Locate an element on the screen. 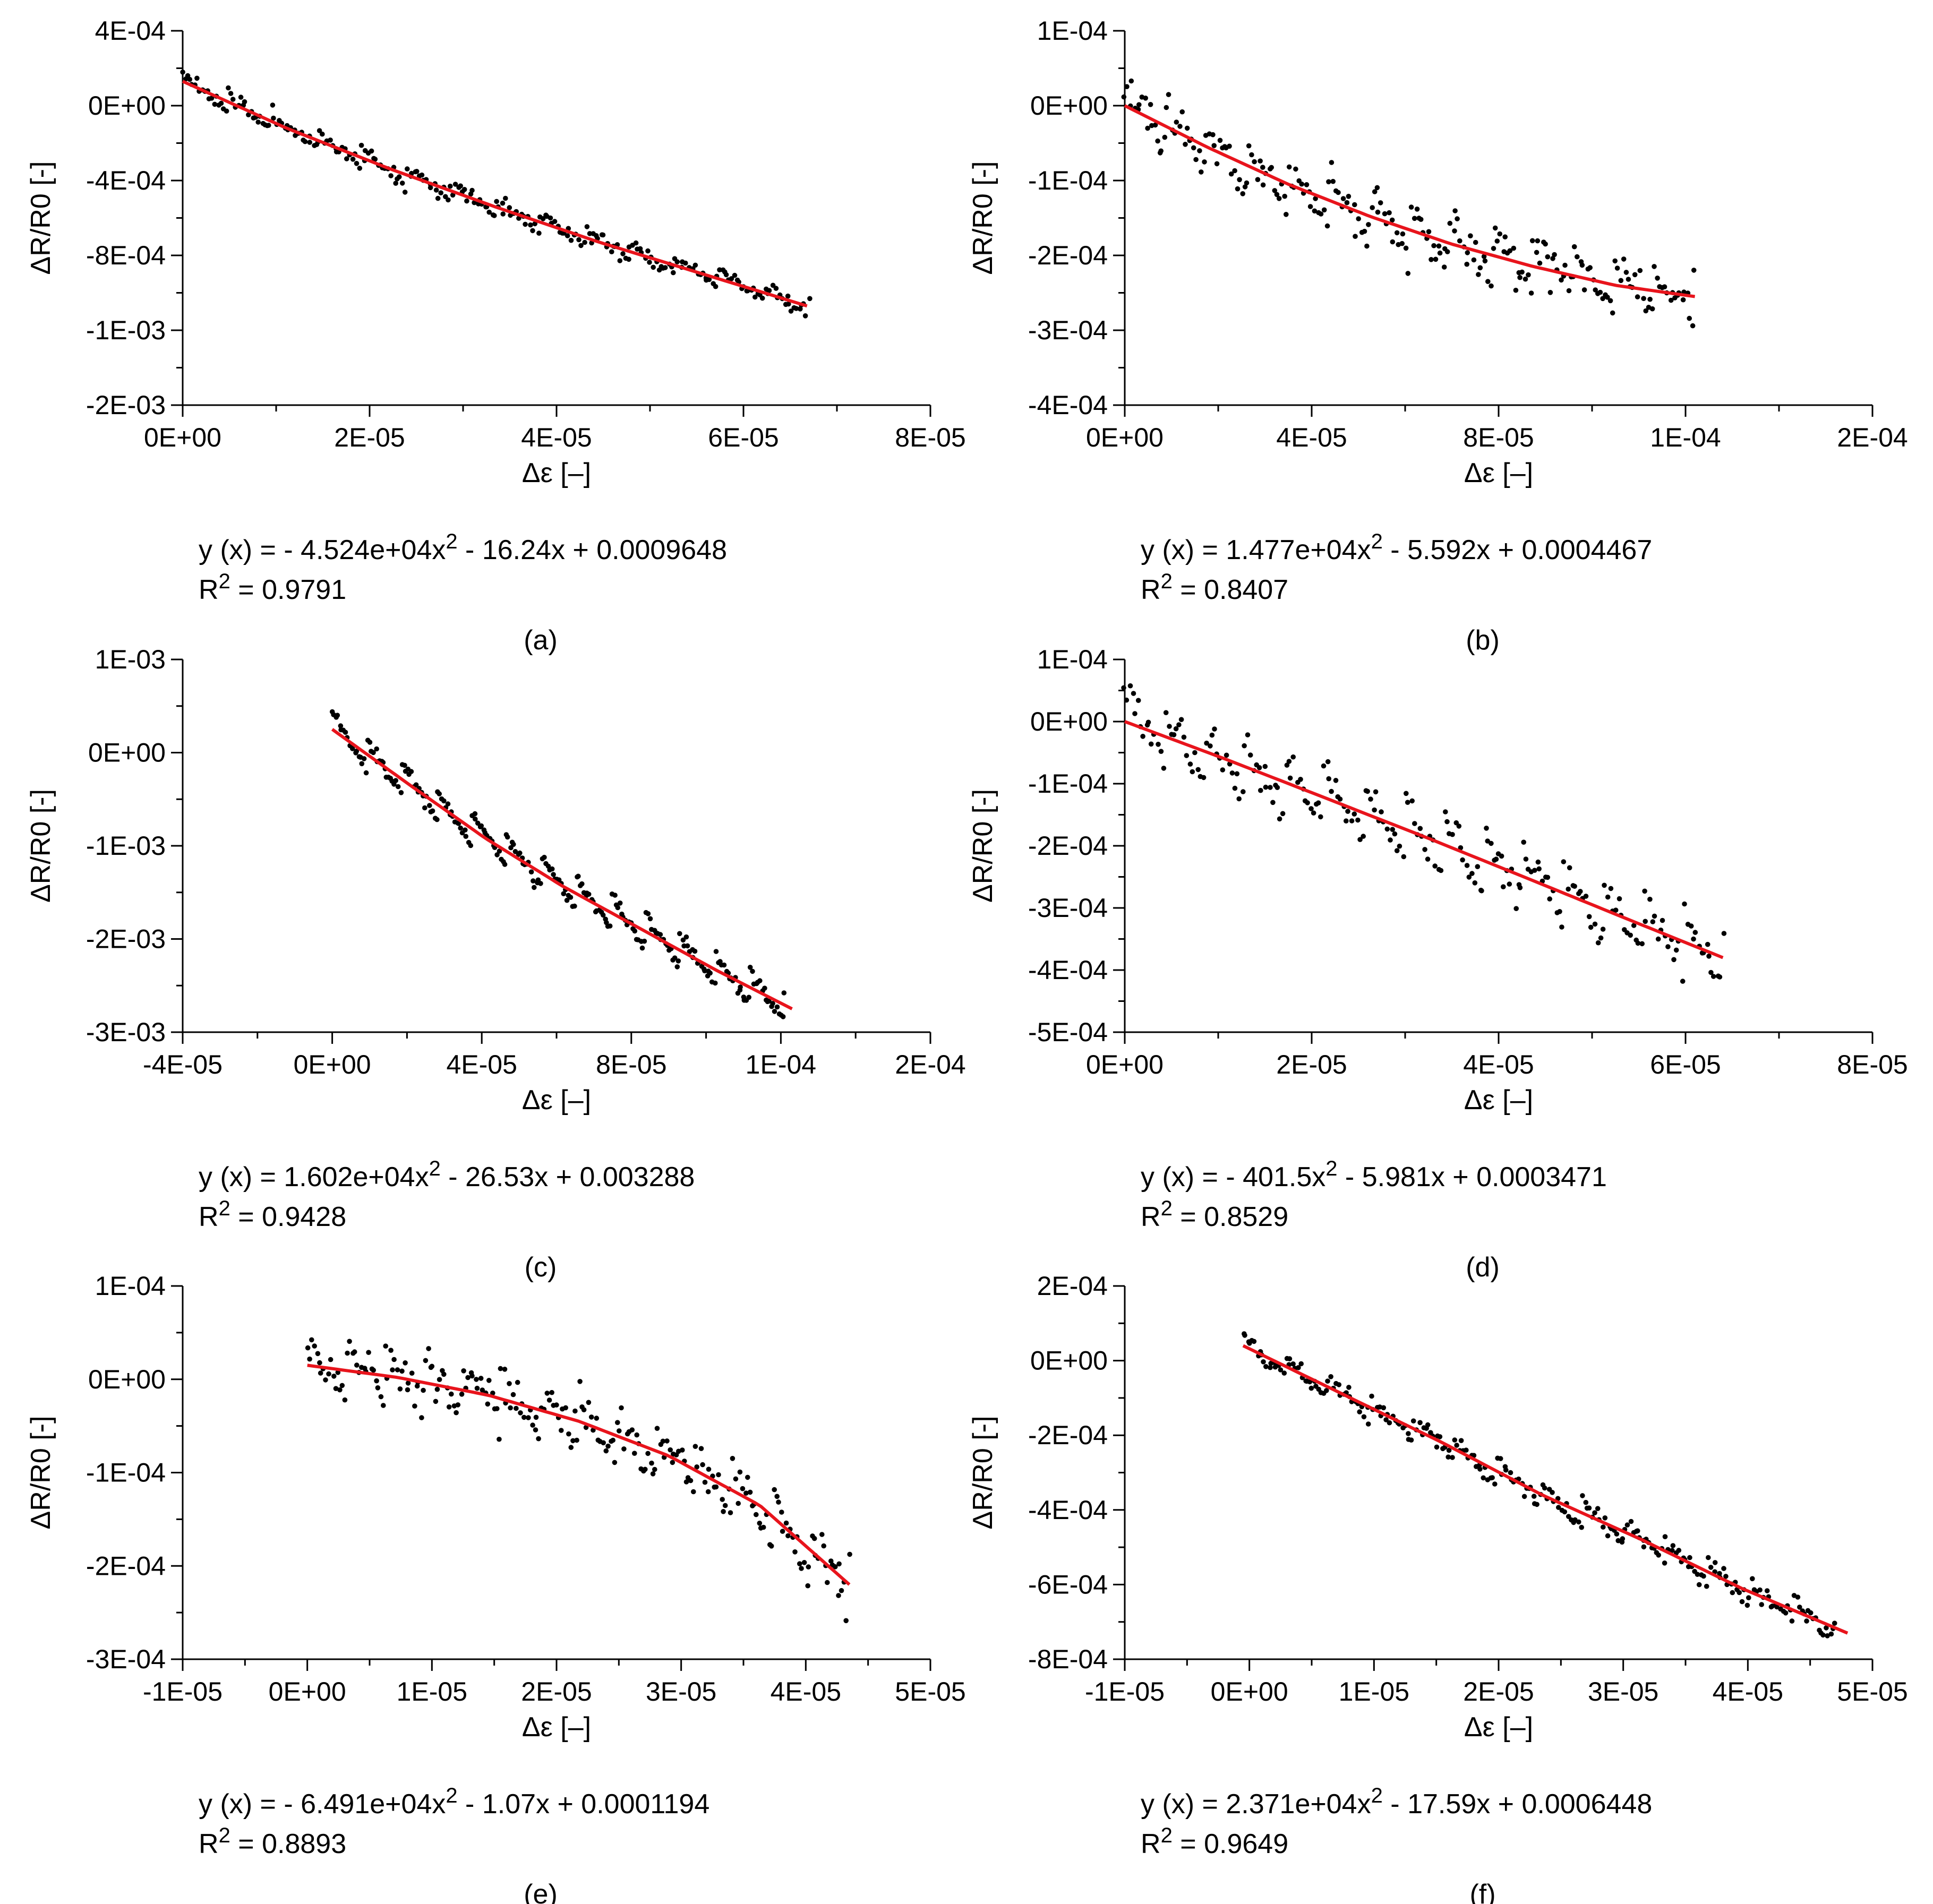  fit-equation-suffix: - 5.981x + 0.0003471 is located at coordinates (1471, 1177).